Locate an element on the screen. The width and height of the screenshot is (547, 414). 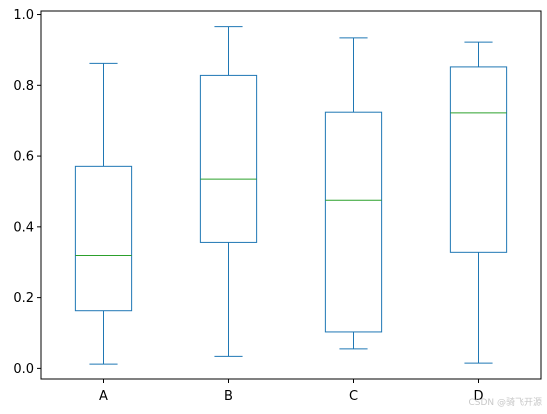
x-tick-label: B is located at coordinates (228, 396).